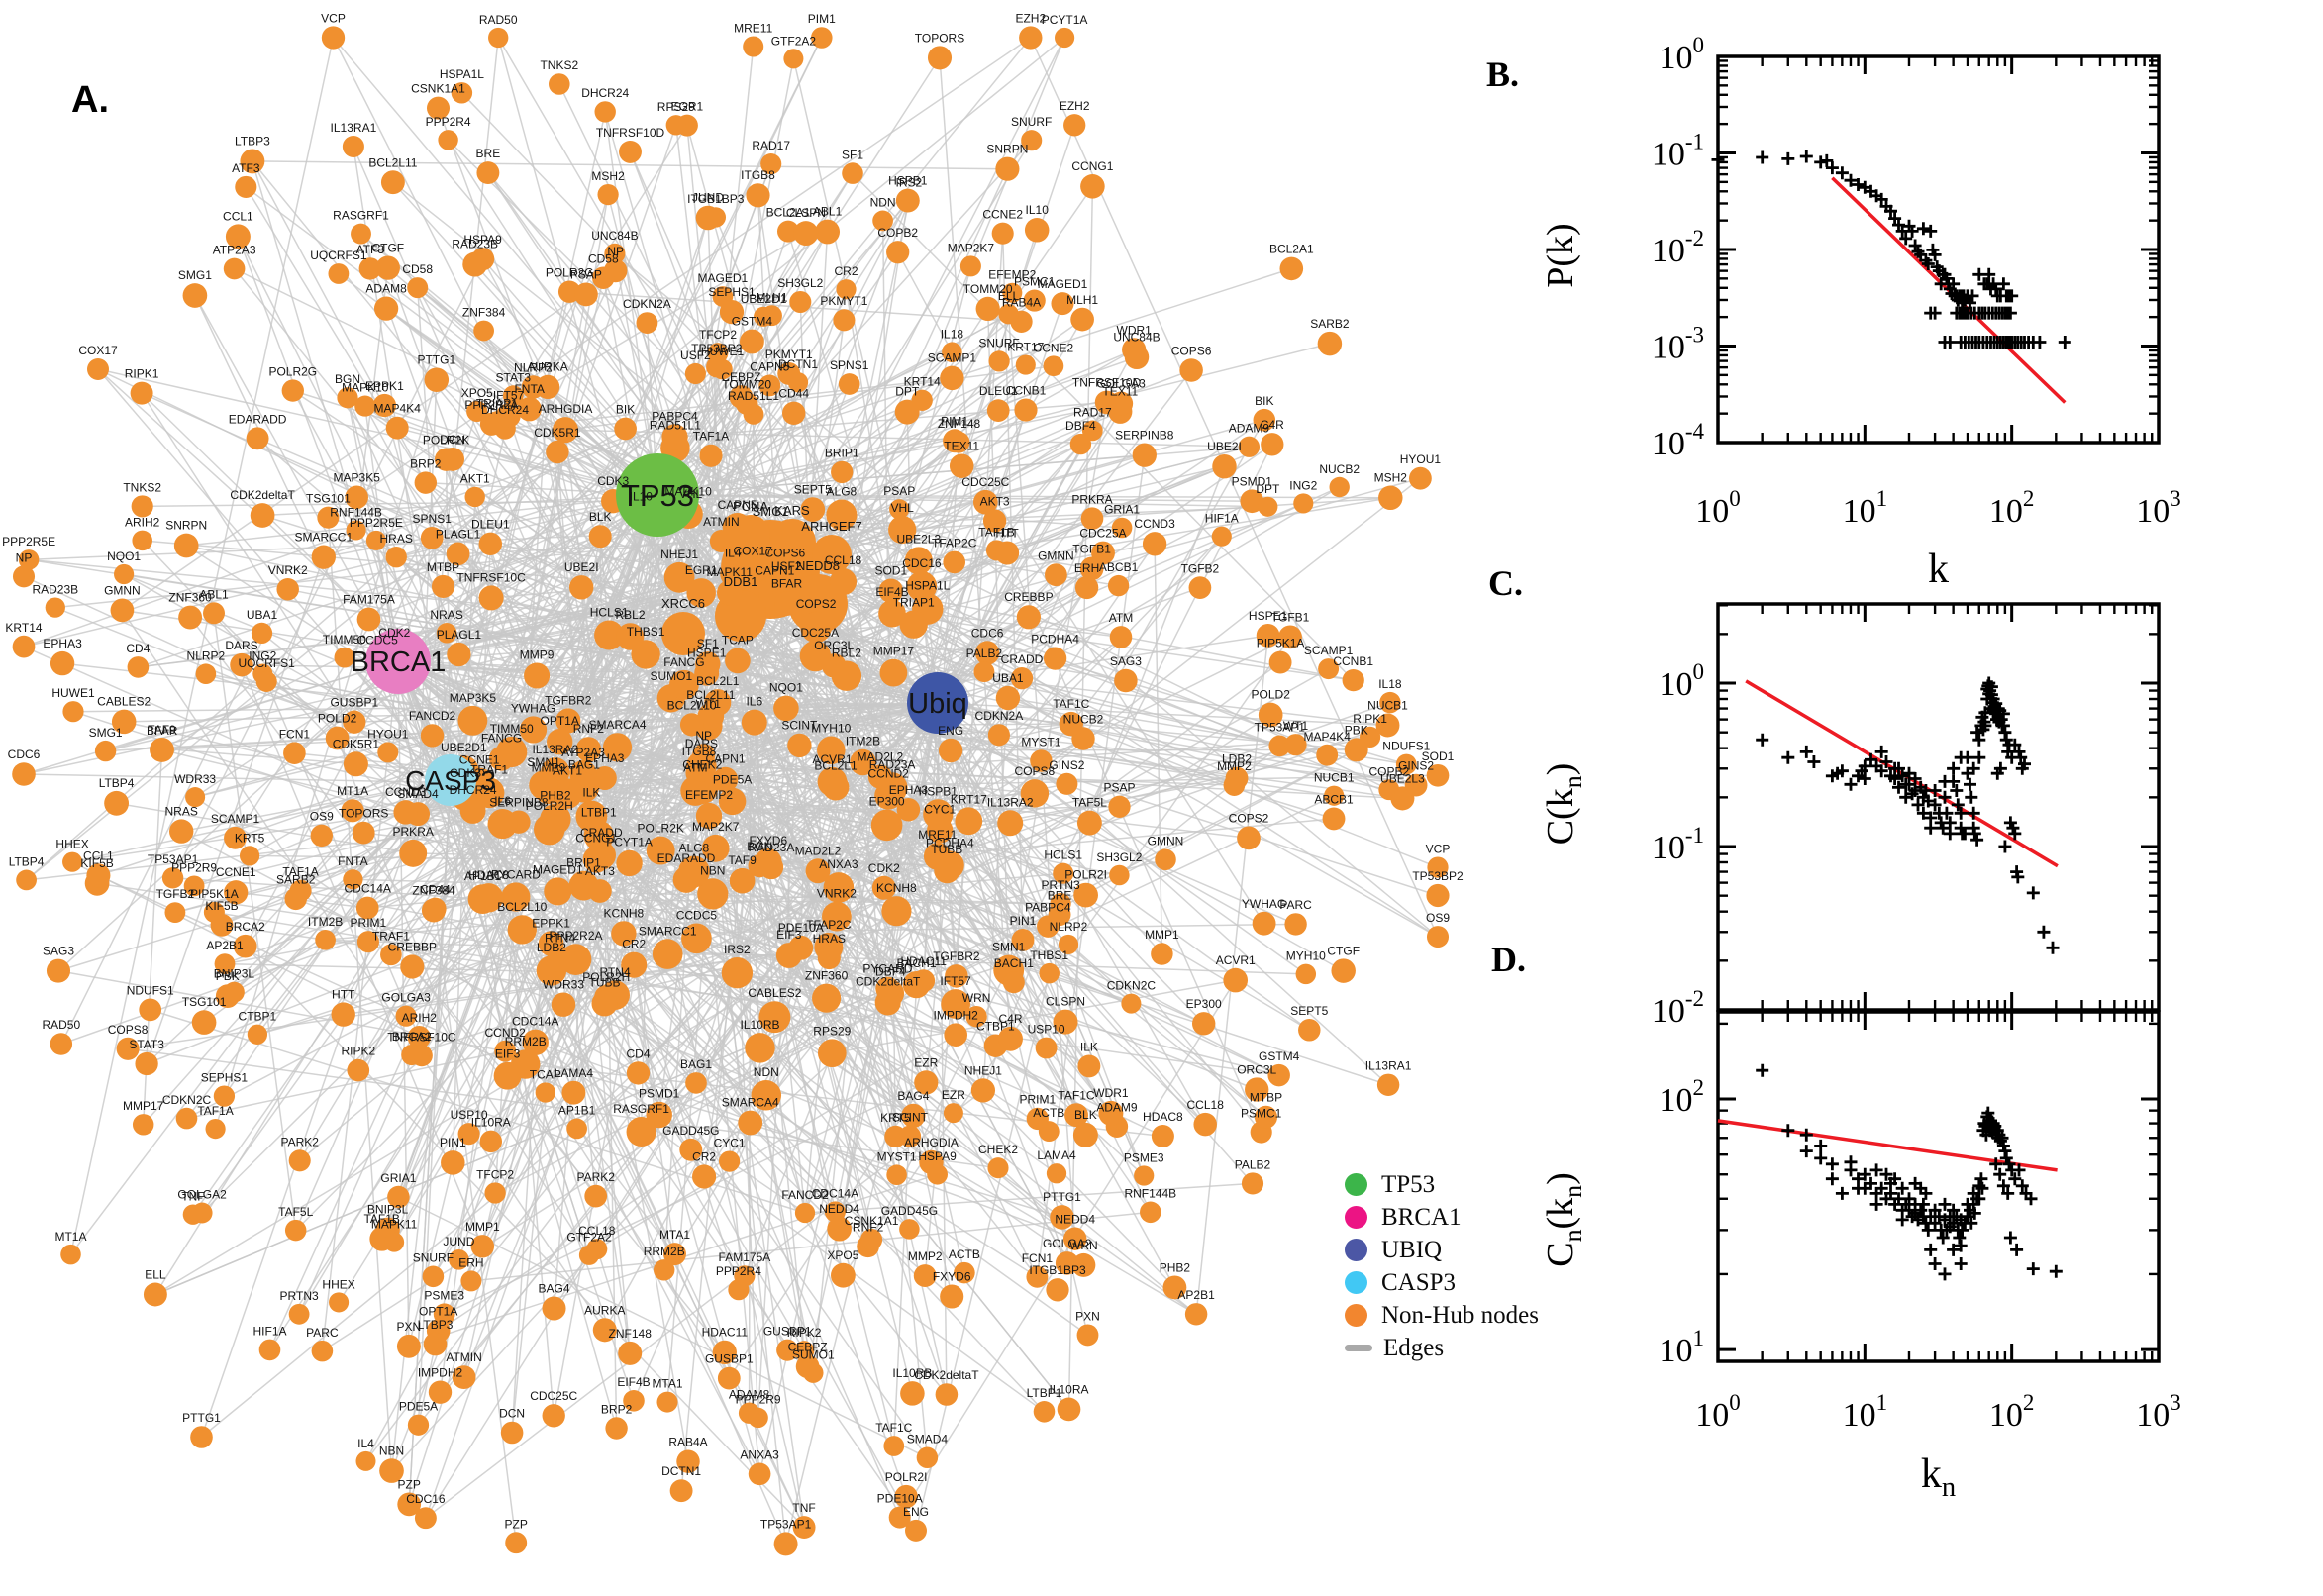 Image resolution: width=2323 pixels, height=1596 pixels. I want to click on node-label: NP, so click(703, 736).